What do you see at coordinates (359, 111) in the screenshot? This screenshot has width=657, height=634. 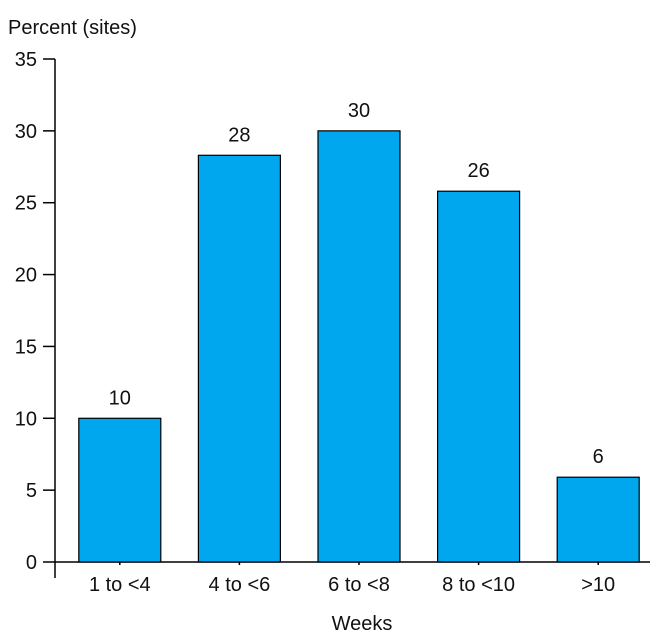 I see `data-label: 30` at bounding box center [359, 111].